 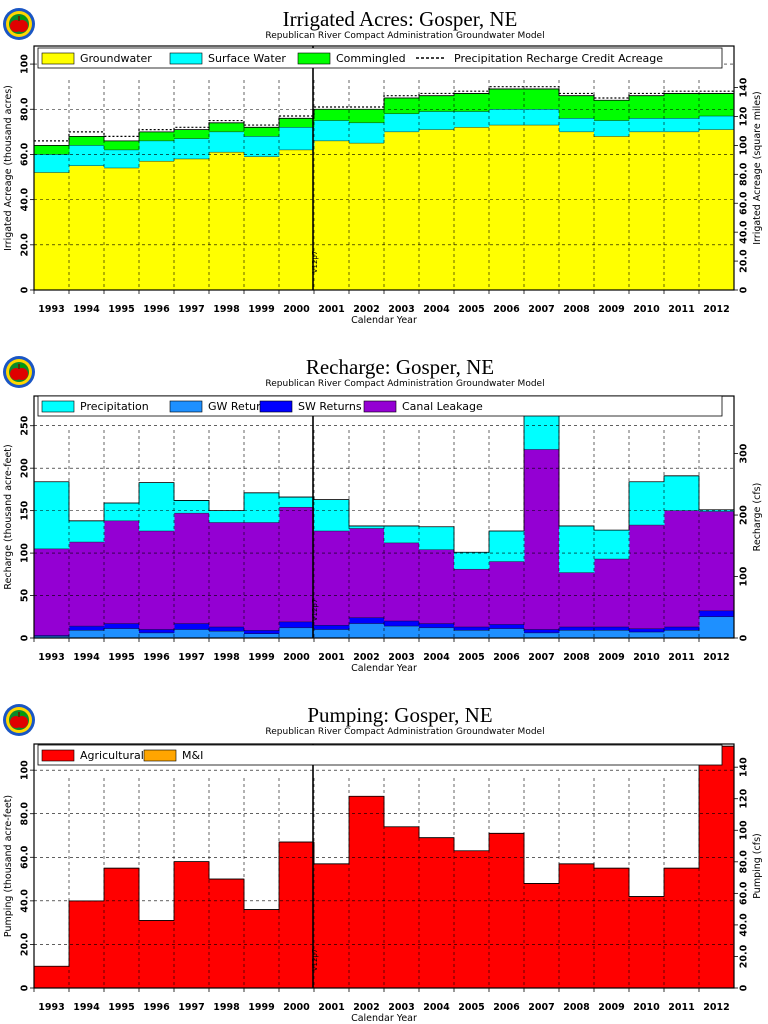 What do you see at coordinates (400, 19) in the screenshot?
I see `chart-title: Irrigated Acres: Gosper, NE` at bounding box center [400, 19].